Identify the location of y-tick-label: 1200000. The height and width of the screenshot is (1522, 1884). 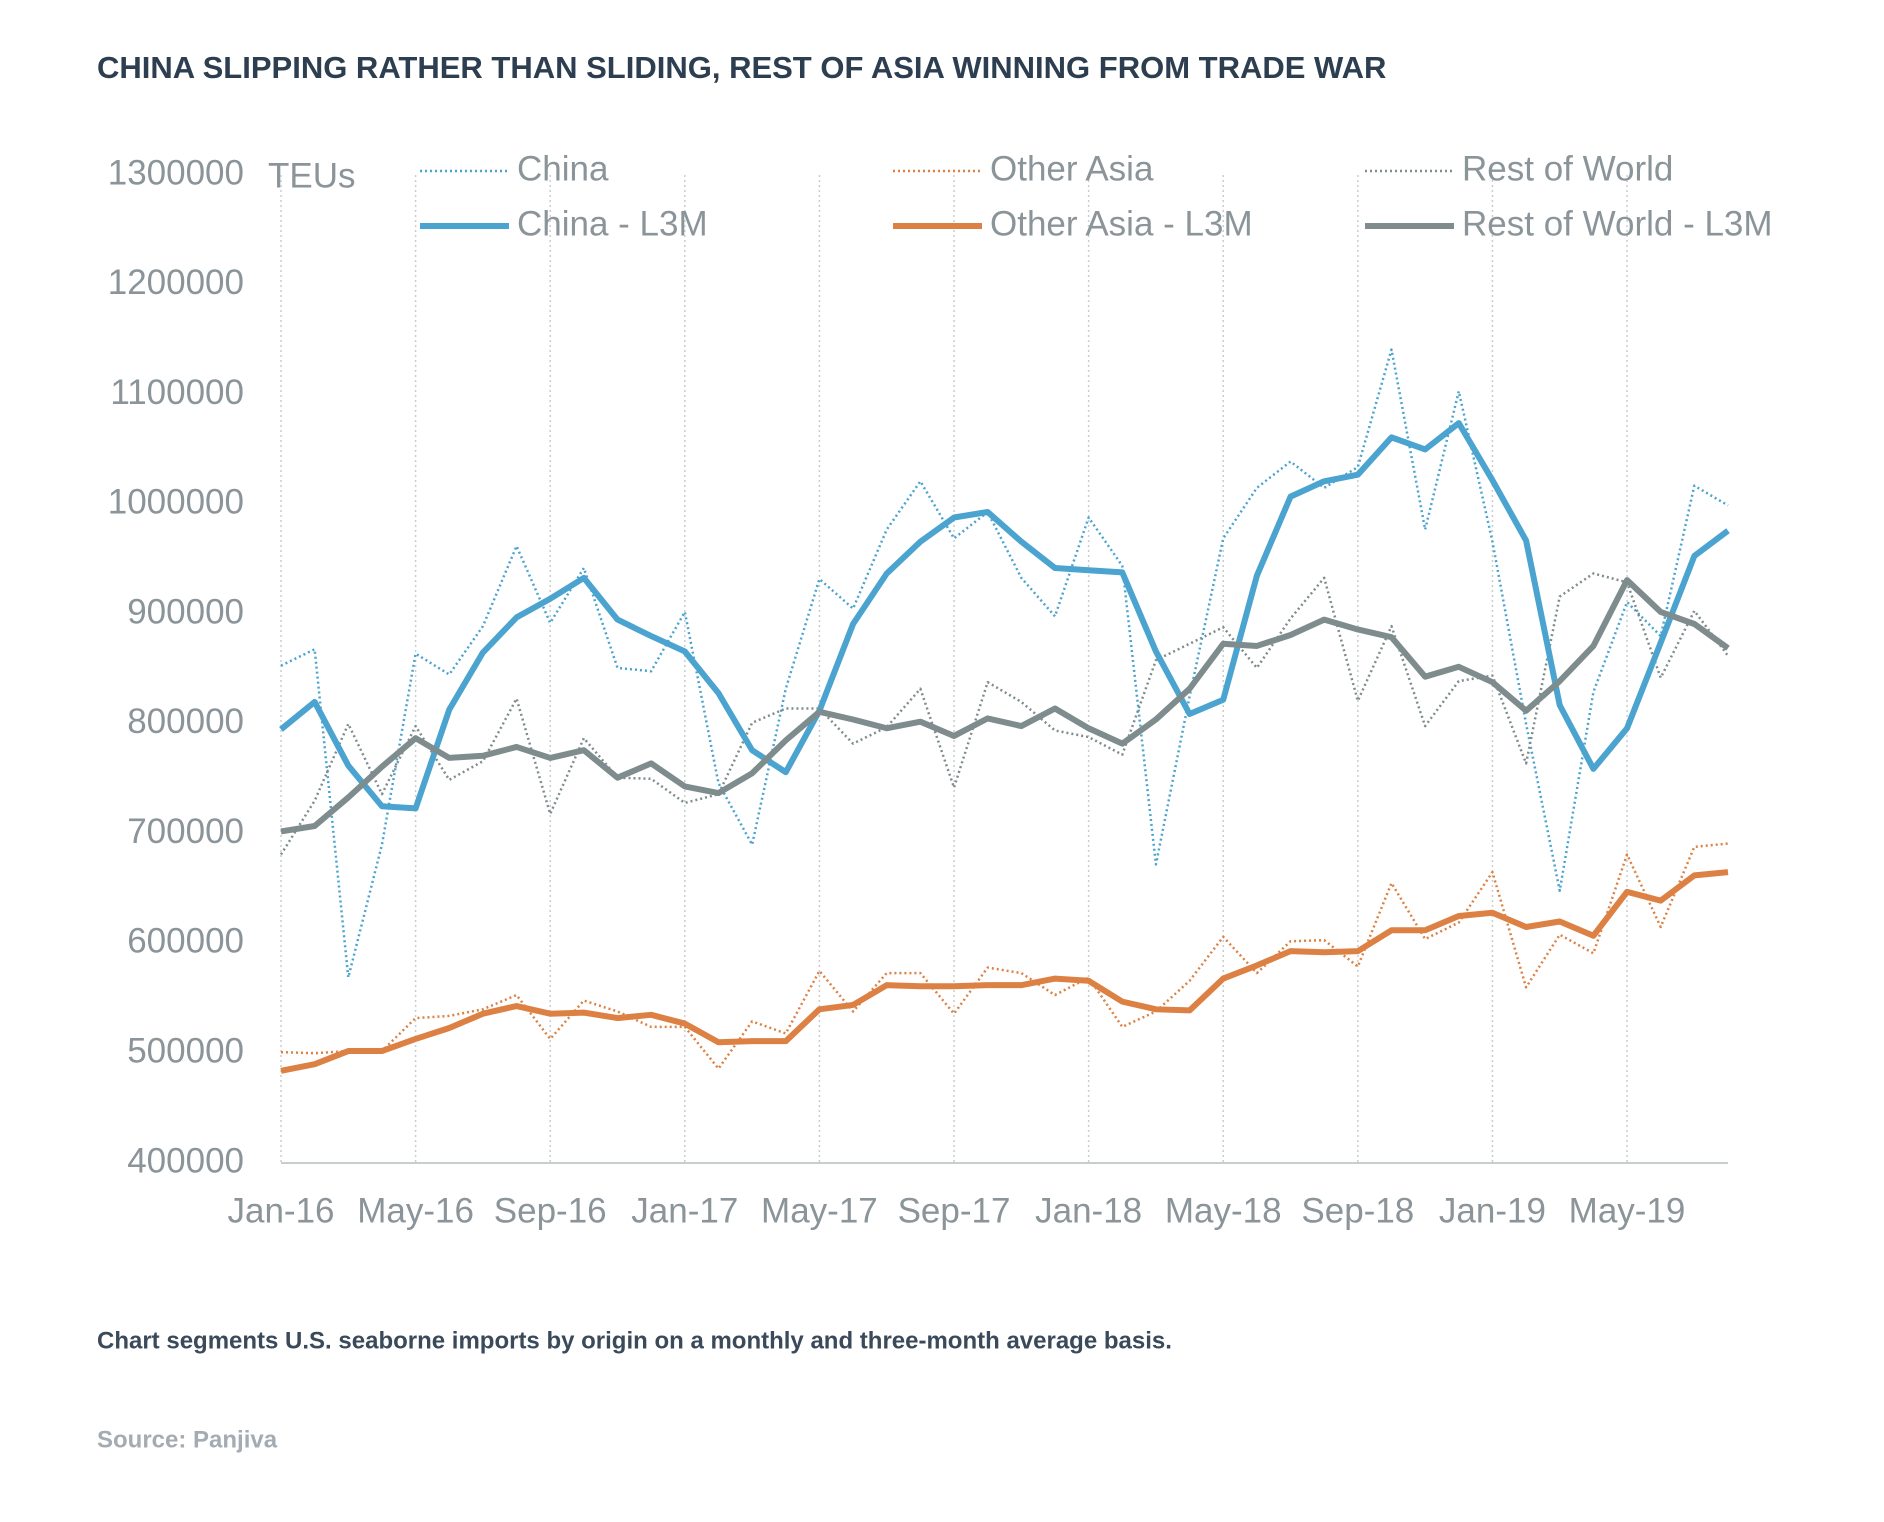
(176, 282).